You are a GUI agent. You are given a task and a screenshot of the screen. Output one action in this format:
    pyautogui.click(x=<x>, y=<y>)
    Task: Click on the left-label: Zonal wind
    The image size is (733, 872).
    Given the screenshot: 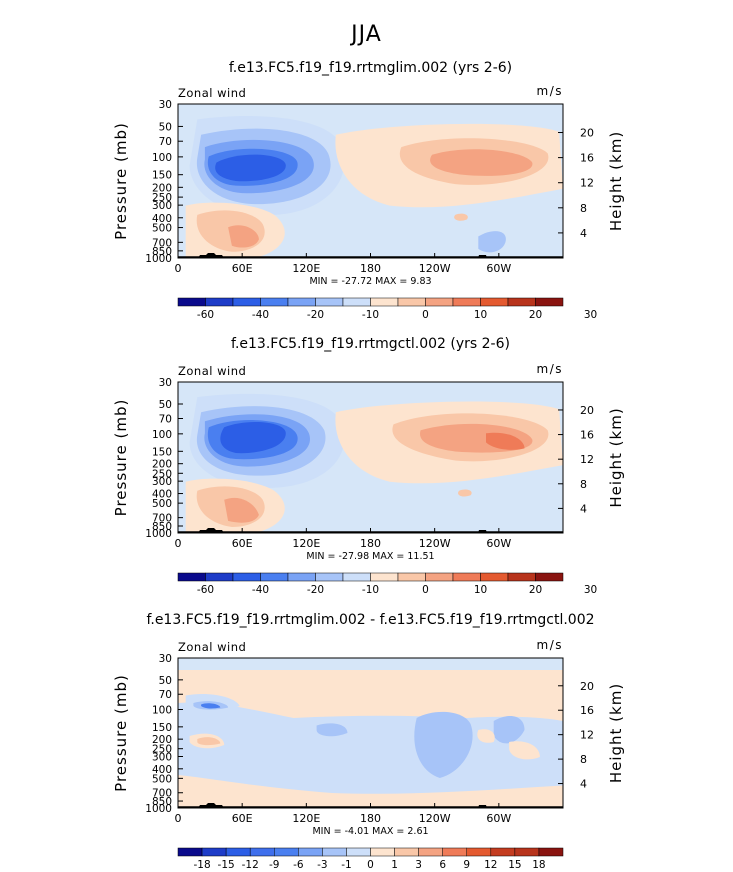 What is the action you would take?
    pyautogui.click(x=212, y=371)
    